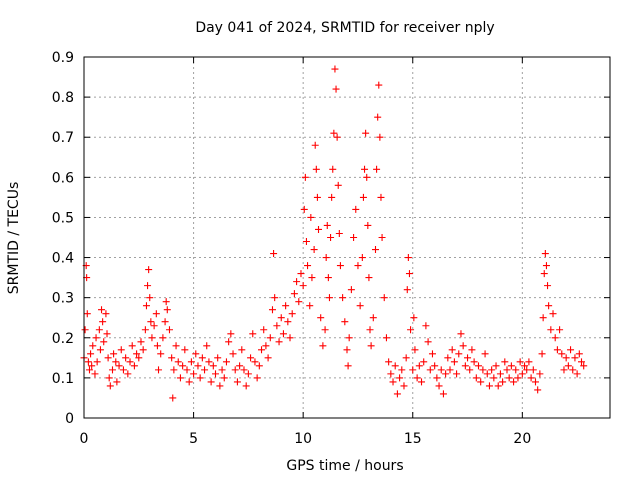  I want to click on y-axis-label: SRMTID / TECUs, so click(14, 238).